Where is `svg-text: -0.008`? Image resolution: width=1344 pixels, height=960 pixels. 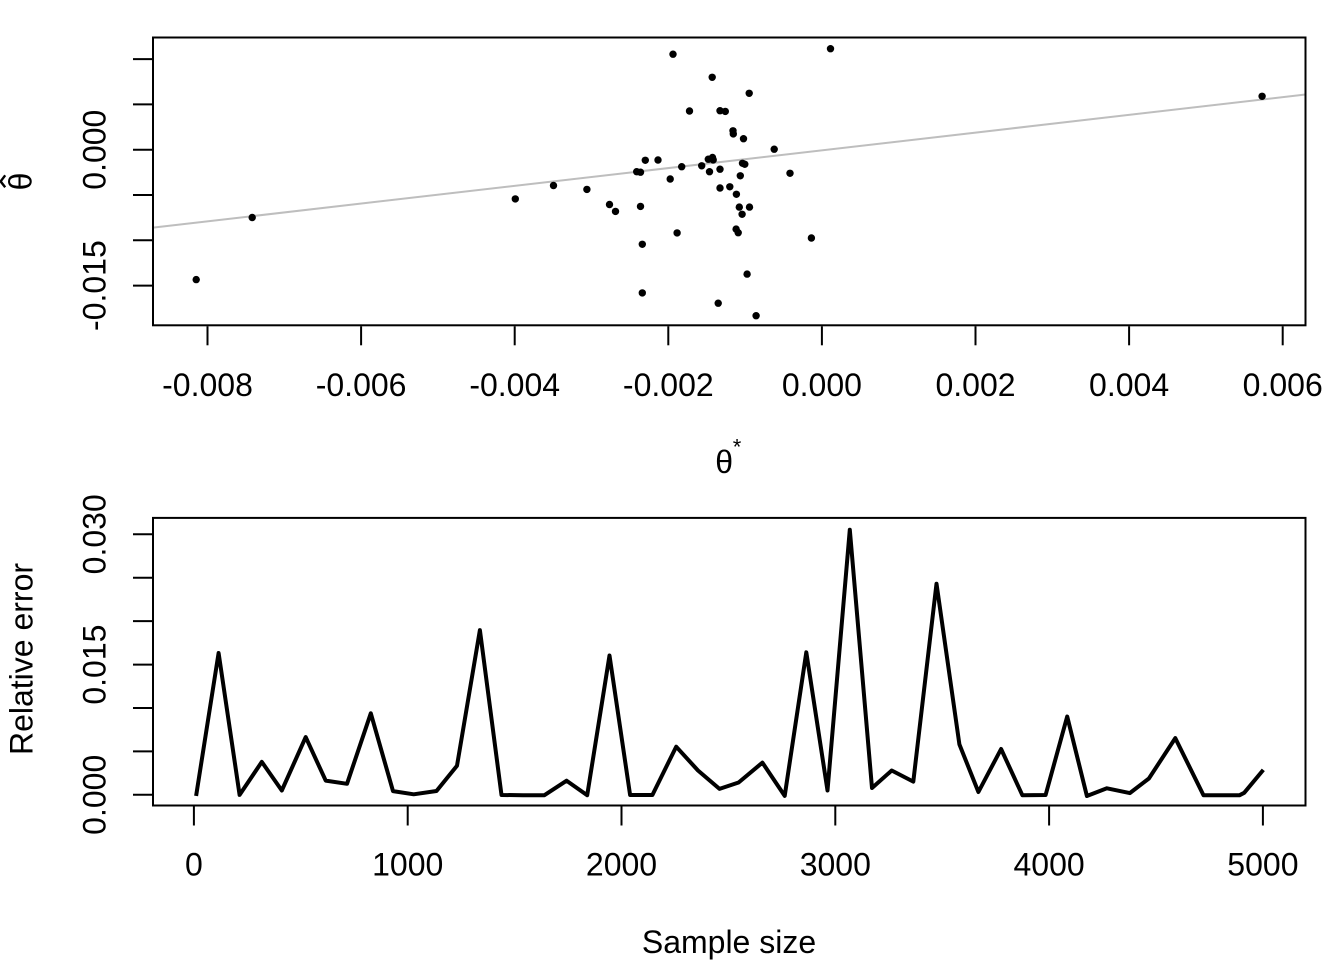 svg-text: -0.008 is located at coordinates (207, 385).